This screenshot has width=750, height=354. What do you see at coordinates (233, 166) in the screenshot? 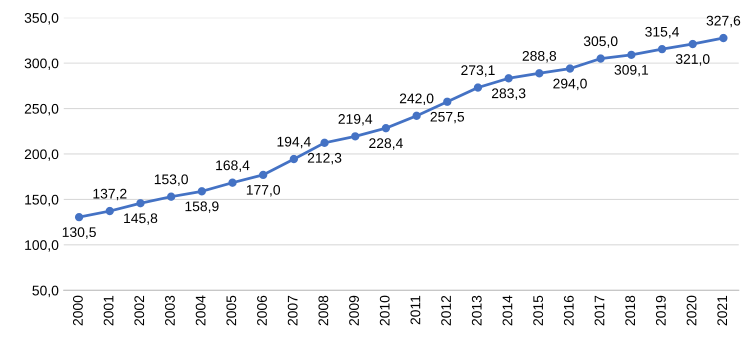
I see `data-label: 168,4` at bounding box center [233, 166].